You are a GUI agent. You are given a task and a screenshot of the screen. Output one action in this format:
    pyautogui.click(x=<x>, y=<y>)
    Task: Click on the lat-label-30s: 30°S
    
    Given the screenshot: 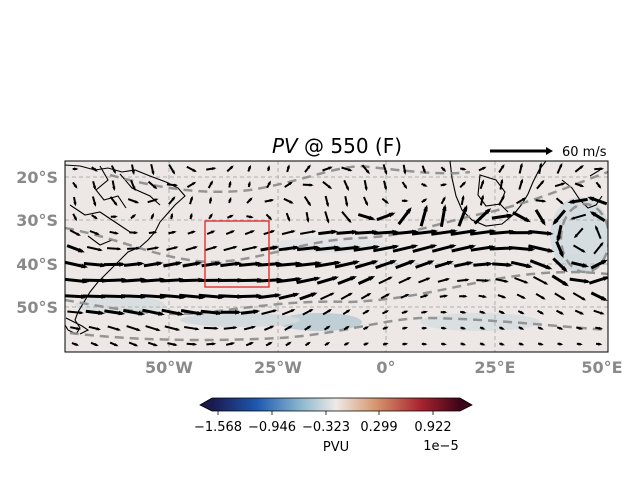 What is the action you would take?
    pyautogui.click(x=37, y=220)
    